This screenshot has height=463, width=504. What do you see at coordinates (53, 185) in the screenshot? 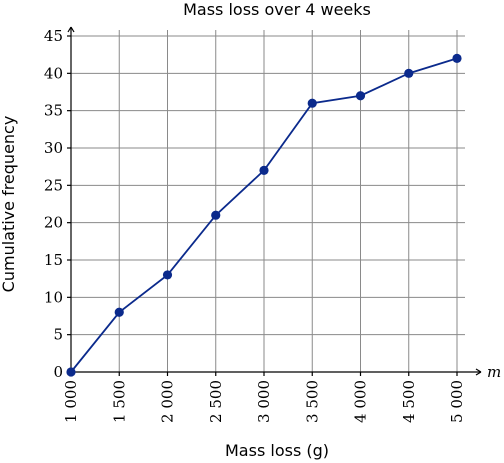
I see `y-tick-label: 25` at bounding box center [53, 185].